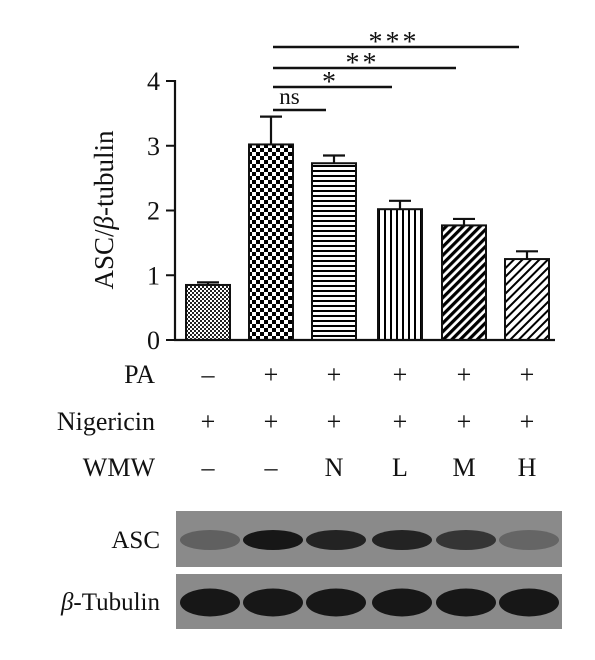 The width and height of the screenshot is (595, 660). What do you see at coordinates (310, 467) in the screenshot?
I see `condition-row: WMW – – N L M H` at bounding box center [310, 467].